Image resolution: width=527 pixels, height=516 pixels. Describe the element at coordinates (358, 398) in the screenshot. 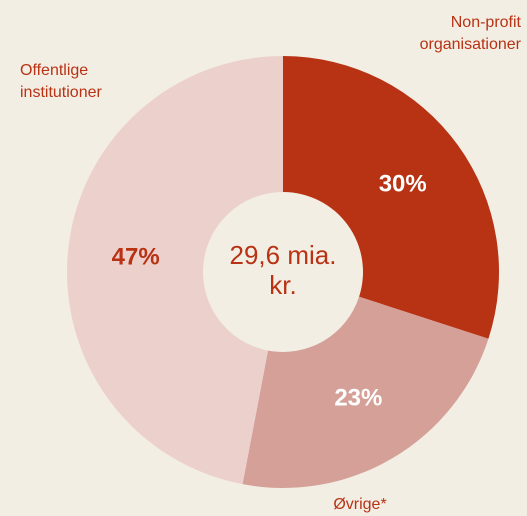

I see `value-label: 23%` at that location.